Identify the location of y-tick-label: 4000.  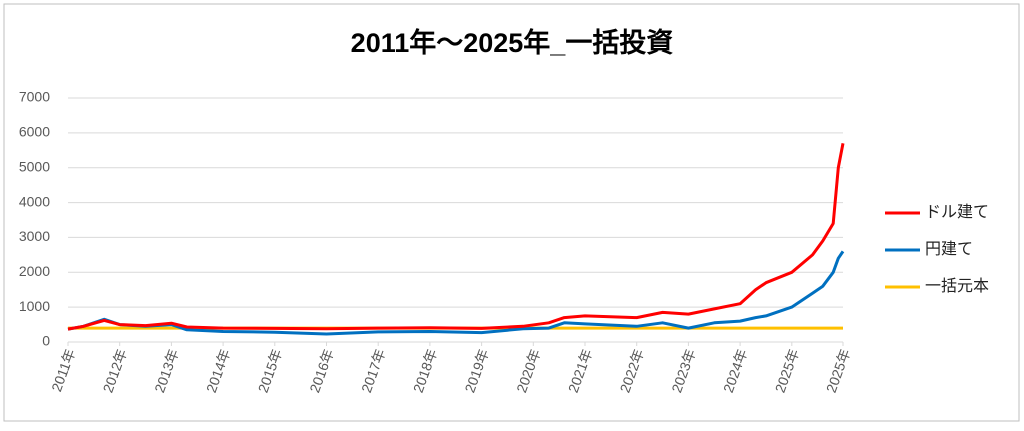
(34, 201).